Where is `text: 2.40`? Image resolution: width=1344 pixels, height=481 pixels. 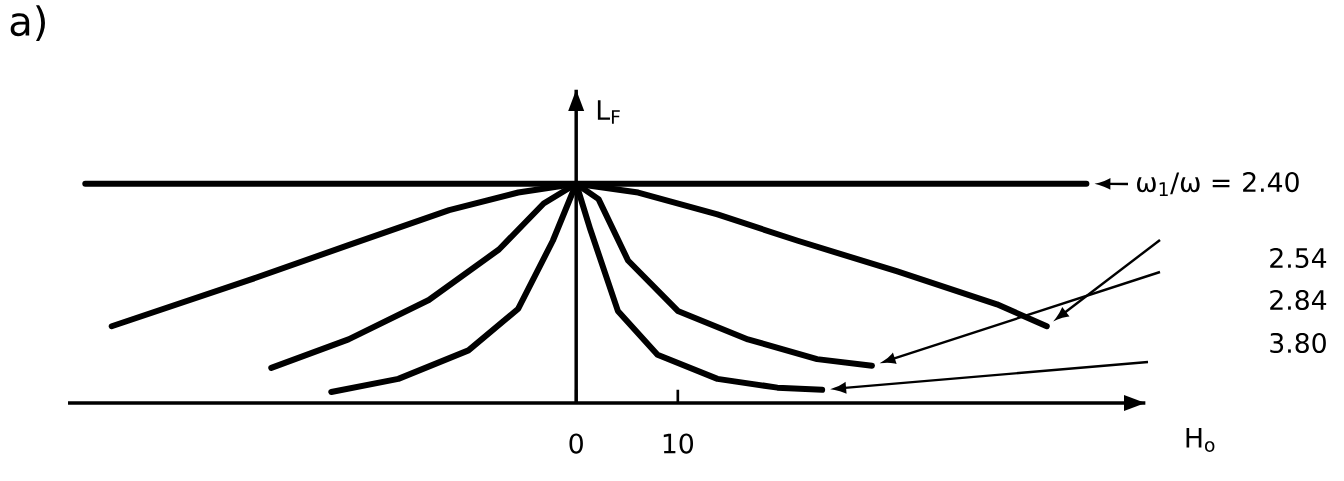 text: 2.40 is located at coordinates (1271, 182).